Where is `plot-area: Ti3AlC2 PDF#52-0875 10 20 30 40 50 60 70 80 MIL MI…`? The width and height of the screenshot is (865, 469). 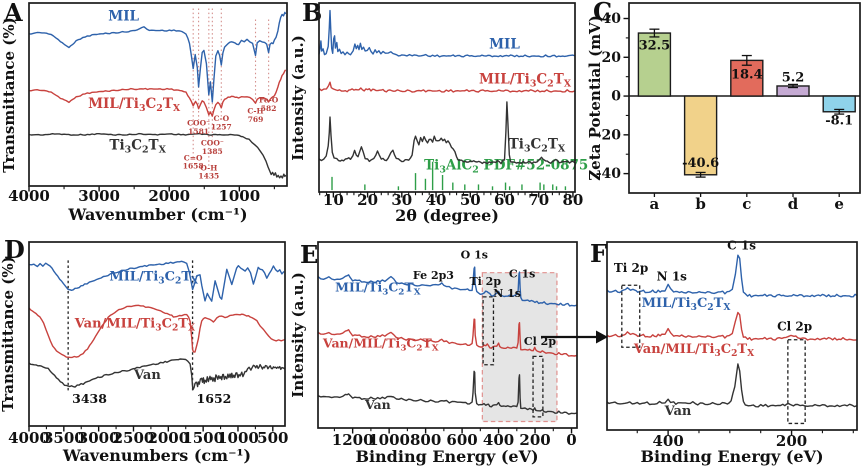
plot-area: Ti3AlC2 PDF#52-0875 10 20 30 40 50 60 70 80 MIL MI… is located at coordinates (453, 105).